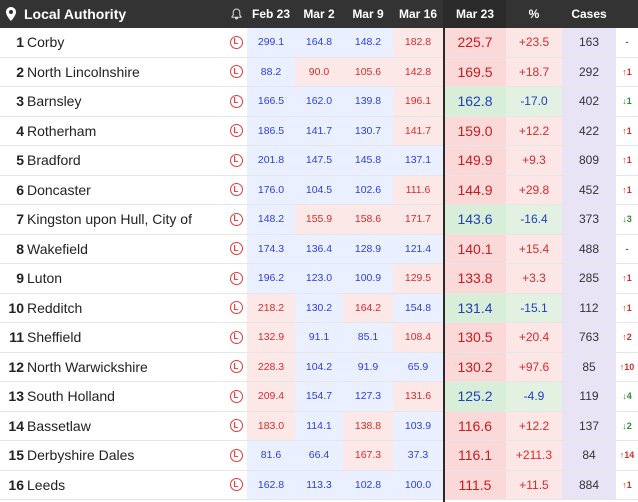 Image resolution: width=638 pixels, height=502 pixels. What do you see at coordinates (418, 248) in the screenshot?
I see `weekly-rate-cell: 121.4` at bounding box center [418, 248].